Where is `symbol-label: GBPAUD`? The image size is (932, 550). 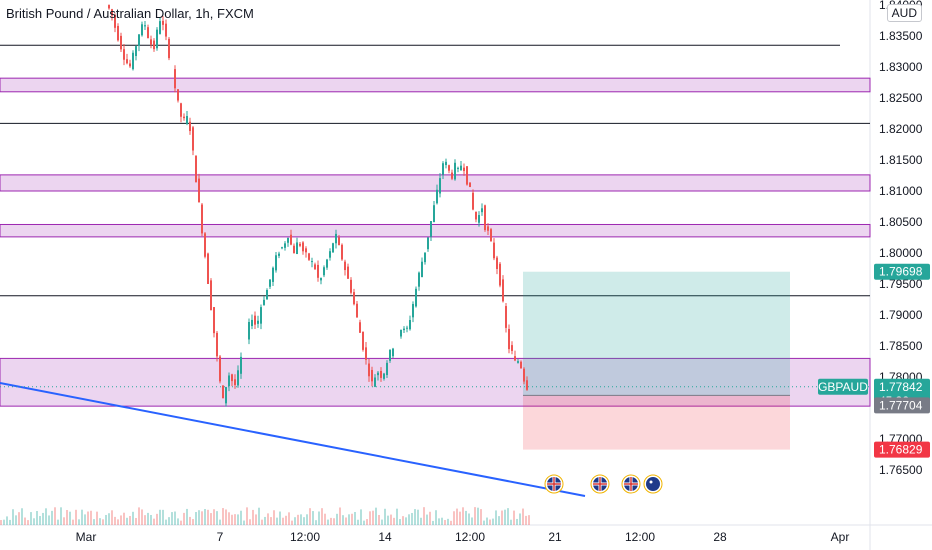
symbol-label: GBPAUD is located at coordinates (843, 387).